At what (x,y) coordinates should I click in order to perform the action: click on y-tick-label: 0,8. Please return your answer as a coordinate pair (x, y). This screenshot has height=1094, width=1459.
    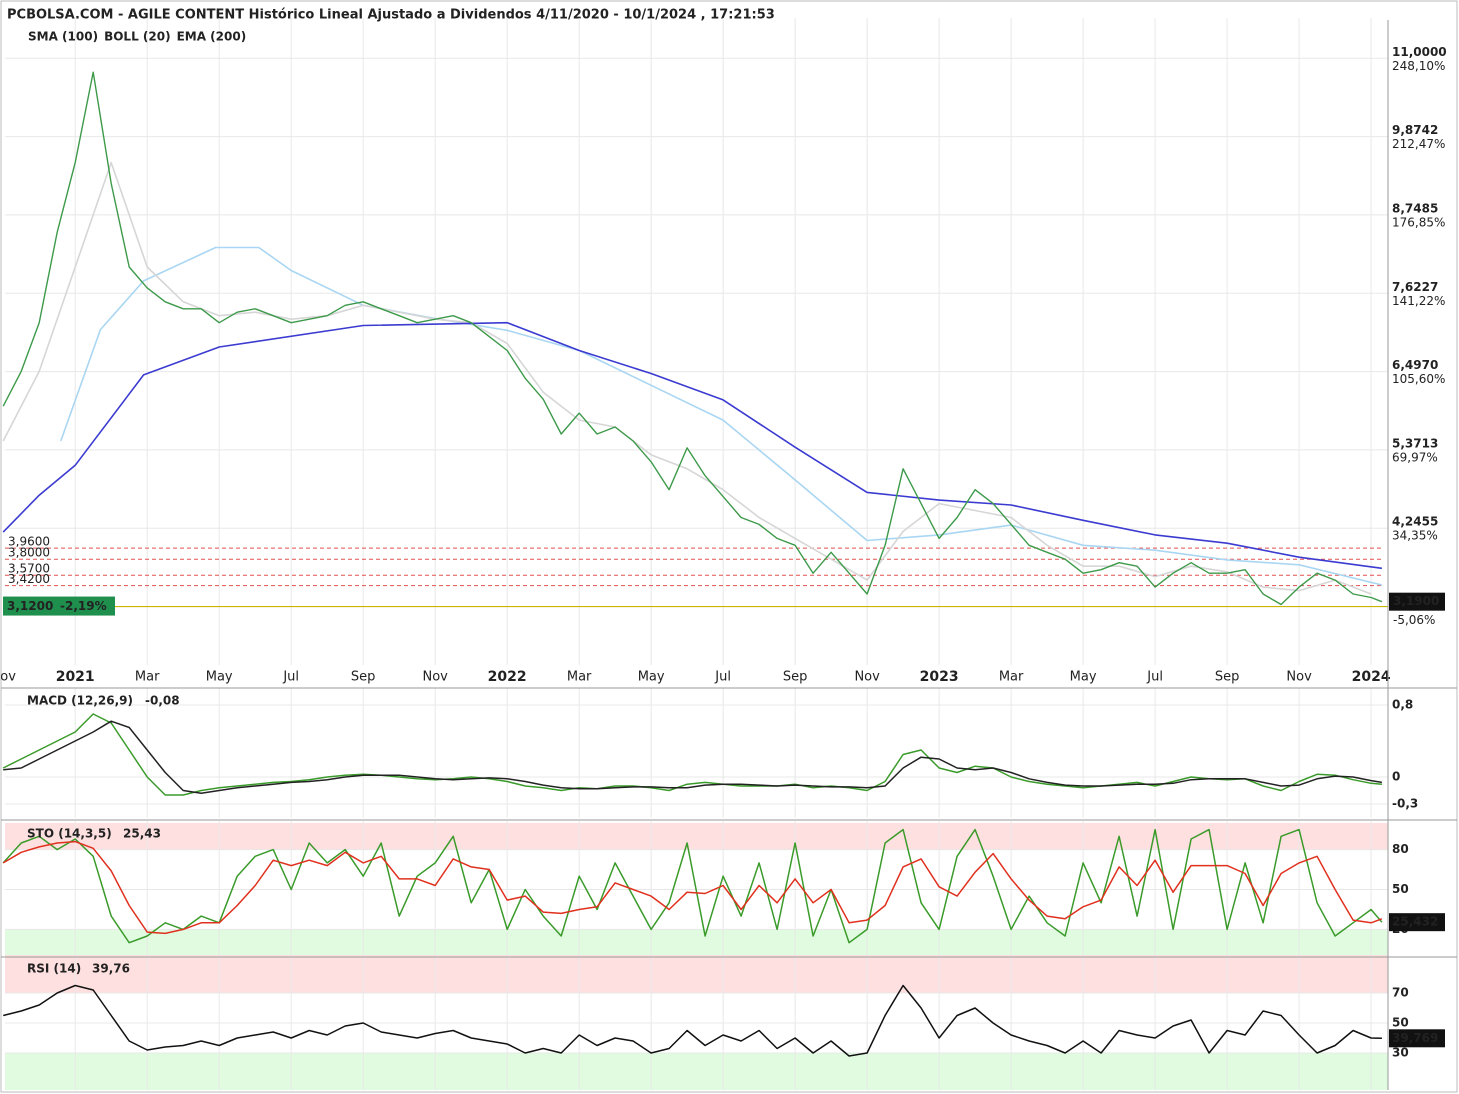
    Looking at the image, I should click on (1402, 705).